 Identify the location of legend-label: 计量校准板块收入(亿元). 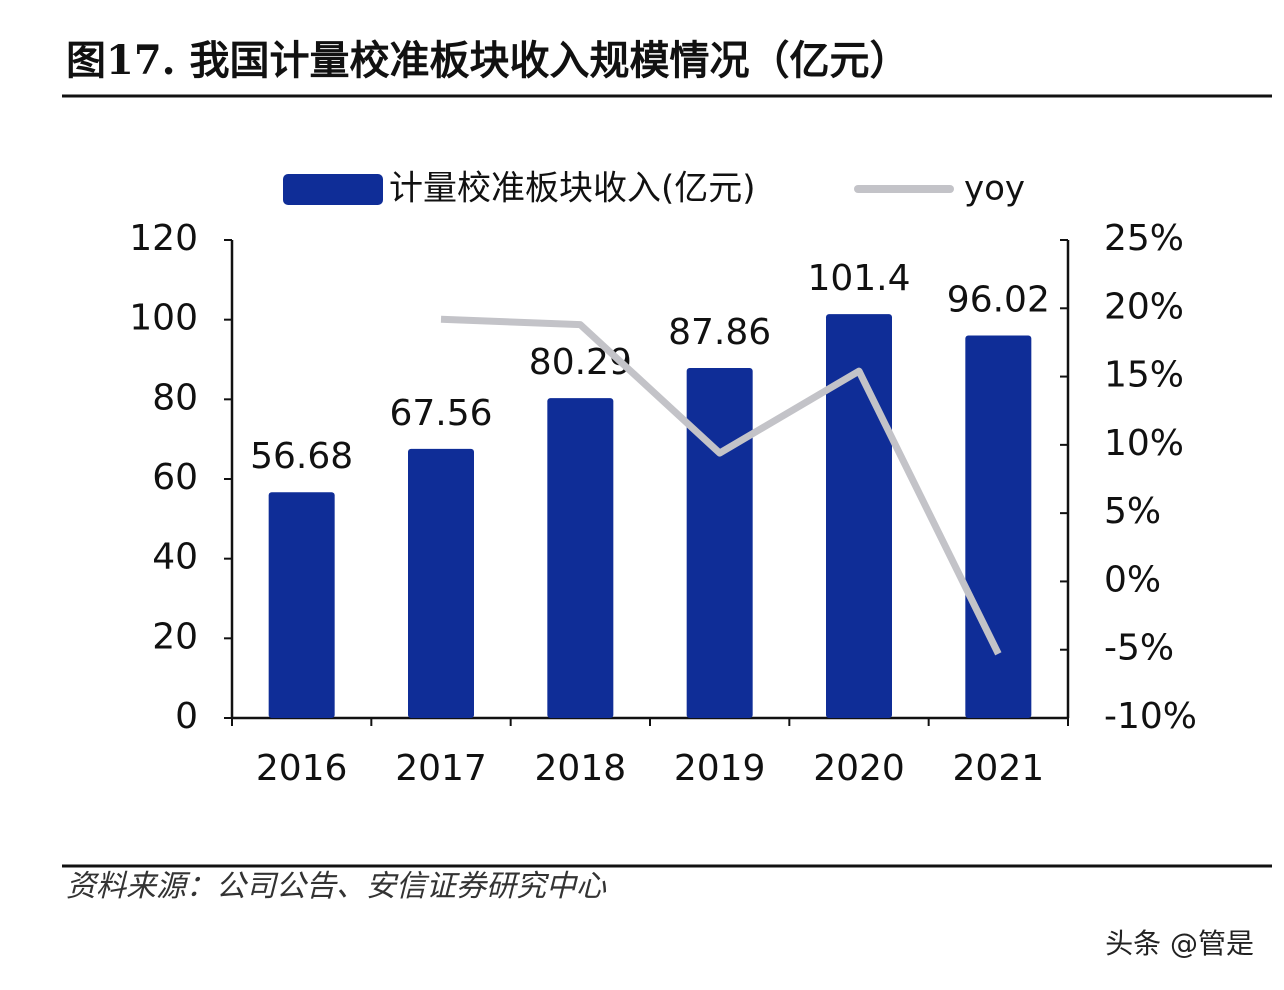
(572, 189).